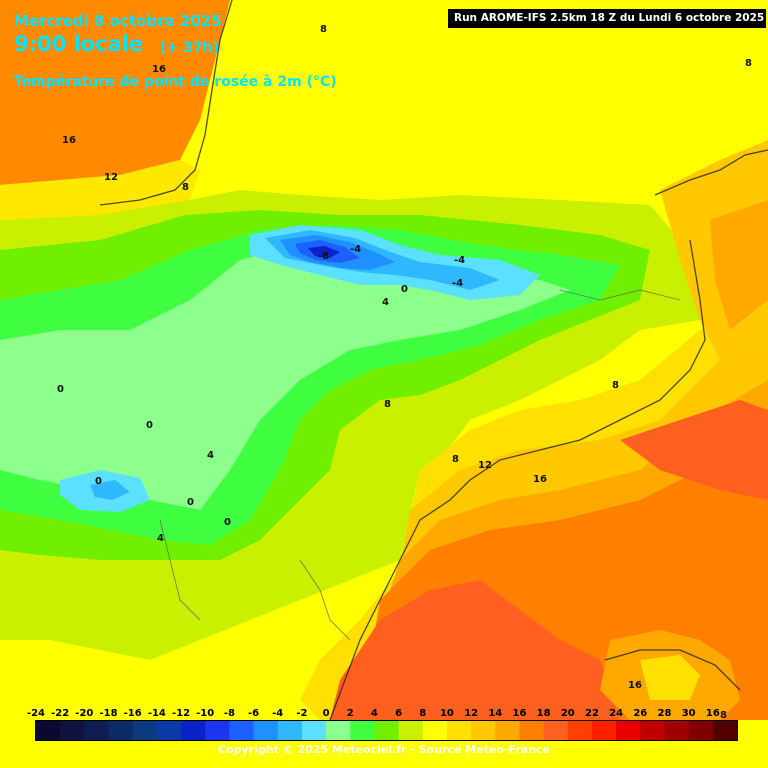  I want to click on legend-tick-label: 22, so click(592, 713).